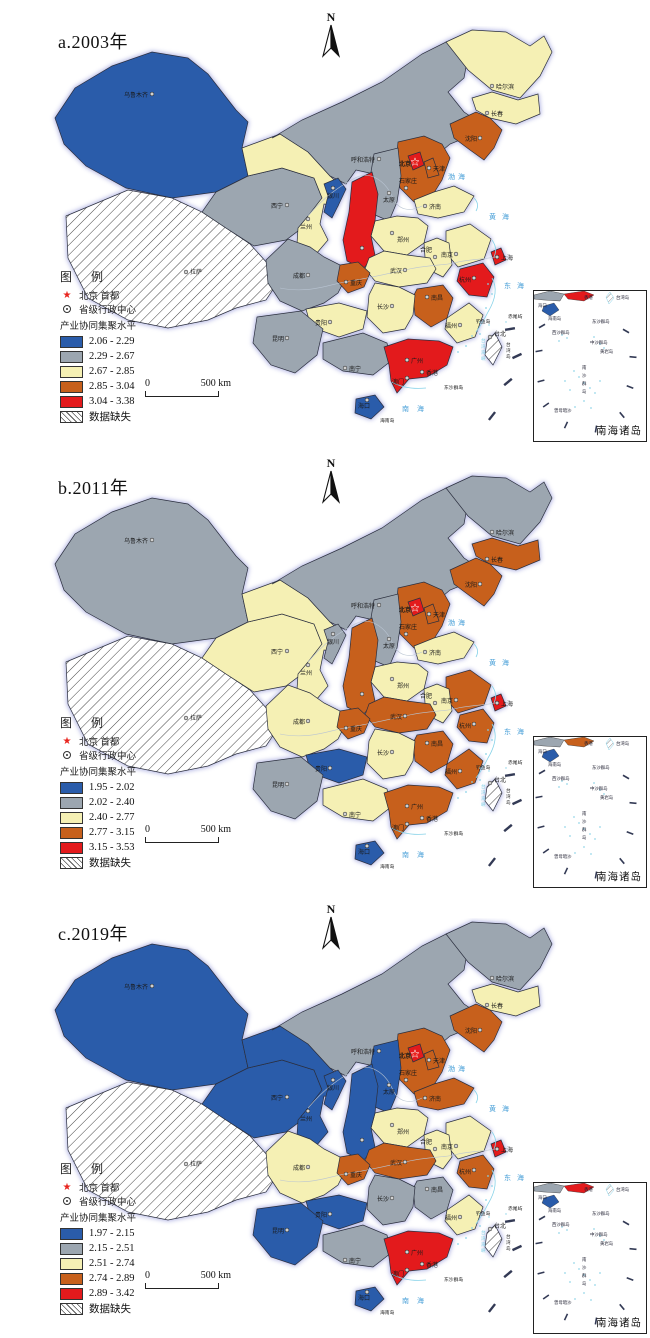 Image resolution: width=650 pixels, height=1338 pixels. Describe the element at coordinates (588, 297) in the screenshot. I see `inset-label: 香港` at that location.